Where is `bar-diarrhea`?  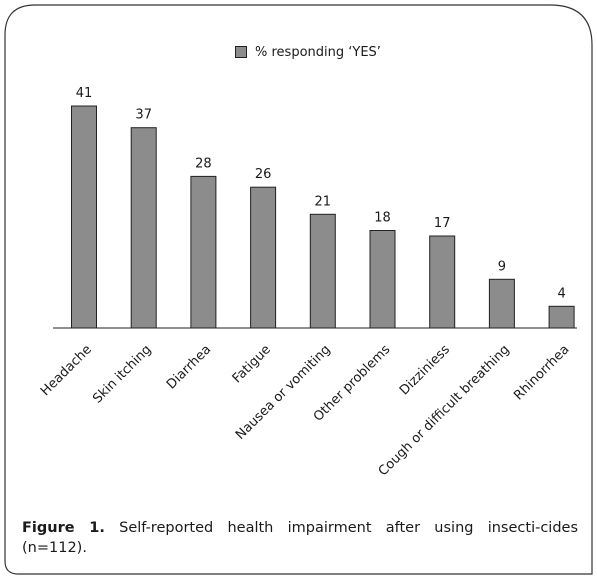 bar-diarrhea is located at coordinates (203, 252).